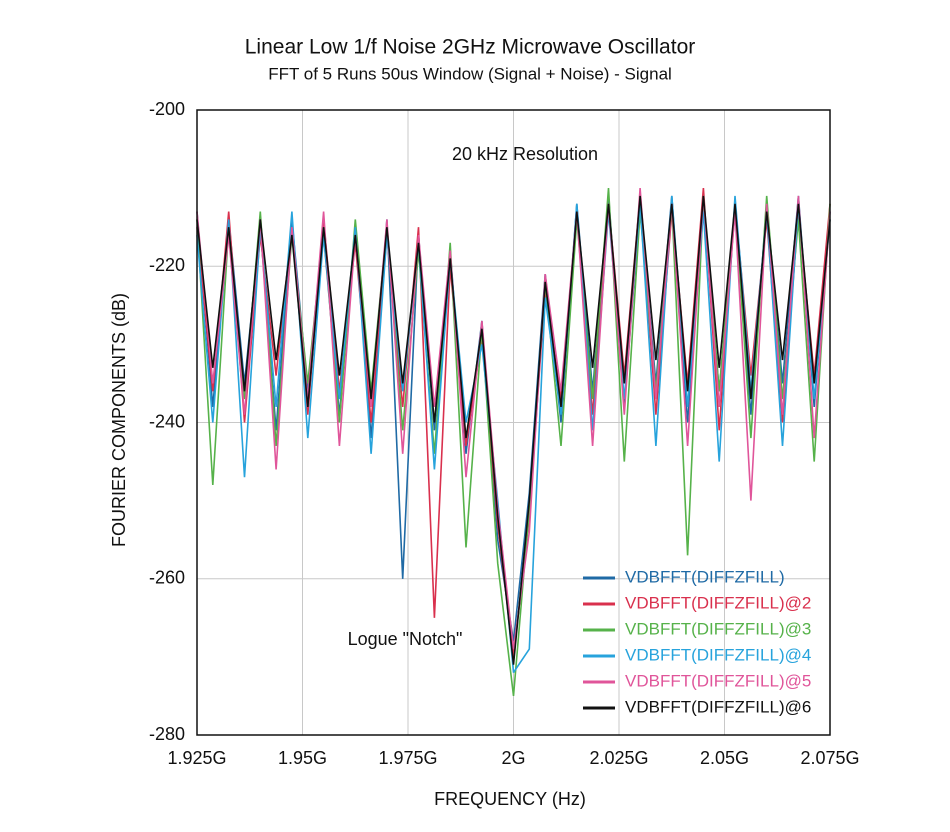 Image resolution: width=950 pixels, height=832 pixels. Describe the element at coordinates (167, 421) in the screenshot. I see `y-tick-label: -240` at that location.